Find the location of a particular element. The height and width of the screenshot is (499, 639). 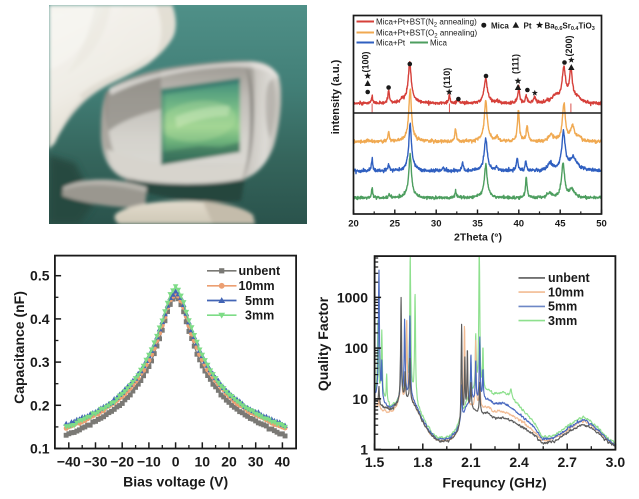

svg-text: (200) is located at coordinates (569, 45).